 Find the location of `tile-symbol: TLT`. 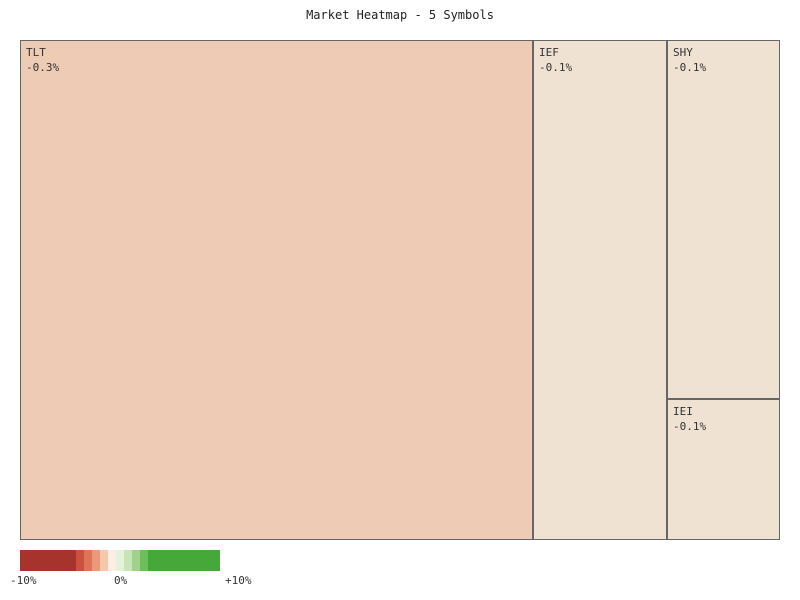

tile-symbol: TLT is located at coordinates (36, 52).